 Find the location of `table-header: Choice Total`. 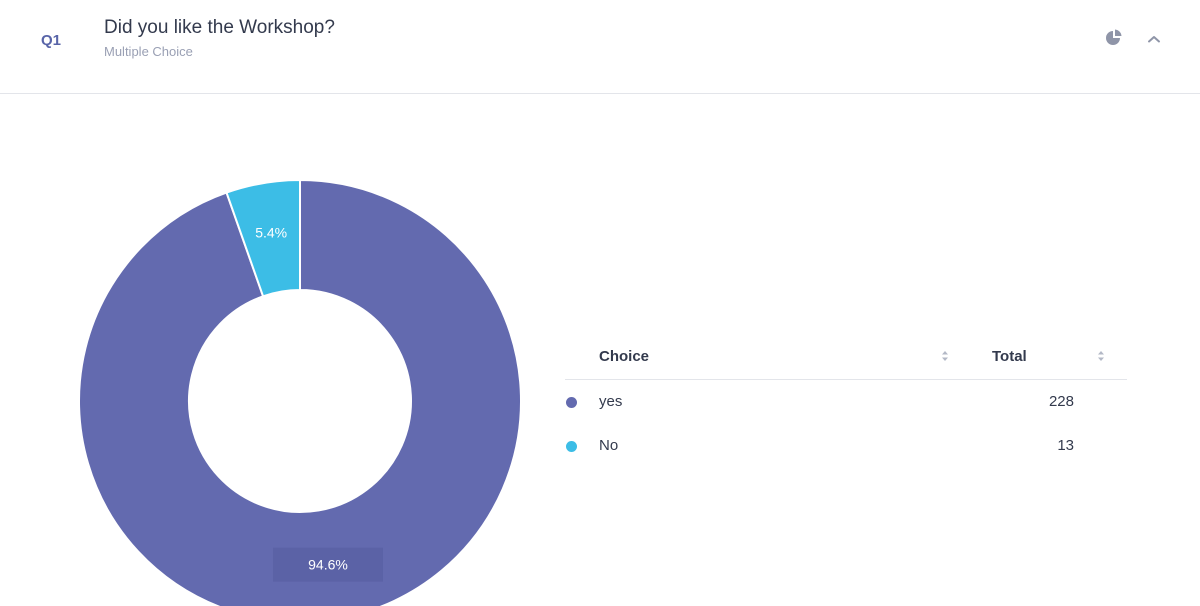

table-header: Choice Total is located at coordinates (846, 357).